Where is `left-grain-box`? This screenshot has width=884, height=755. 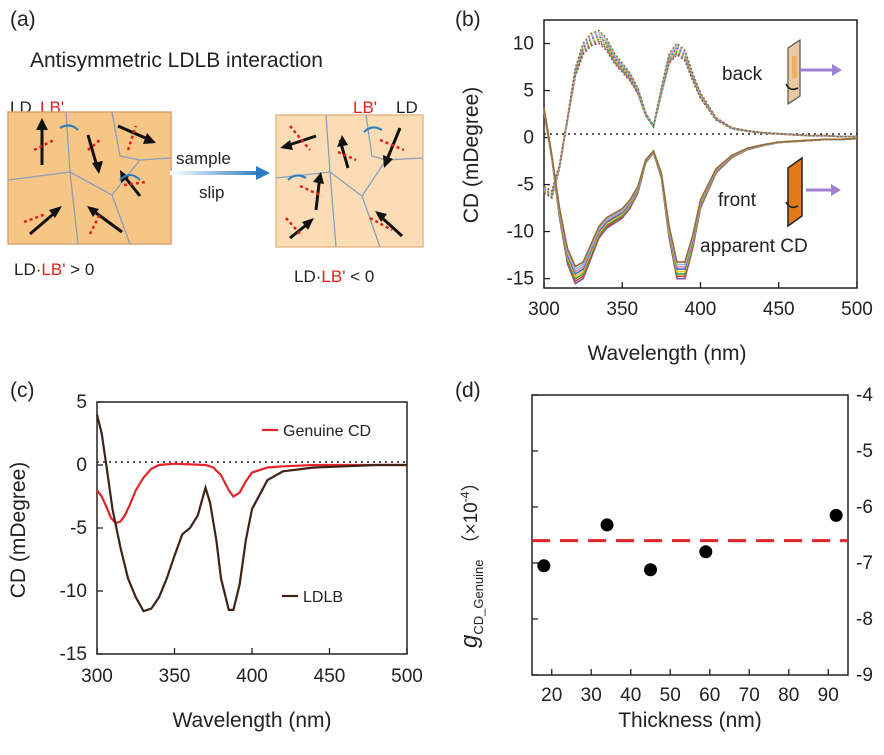 left-grain-box is located at coordinates (89, 178).